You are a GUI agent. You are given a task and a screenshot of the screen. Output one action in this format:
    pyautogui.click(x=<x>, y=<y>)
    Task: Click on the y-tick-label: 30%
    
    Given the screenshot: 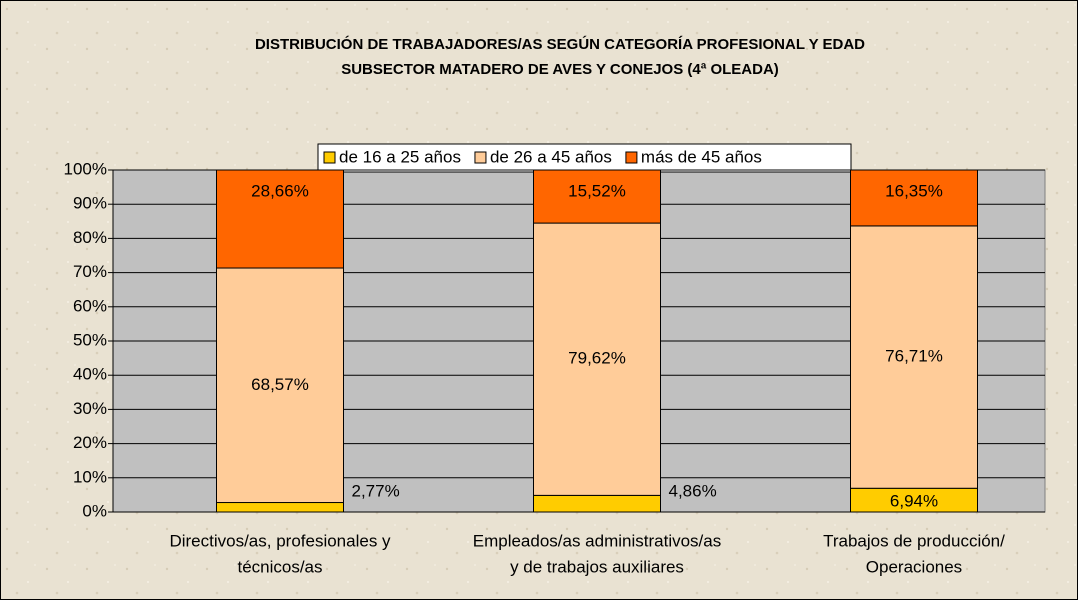 What is the action you would take?
    pyautogui.click(x=90, y=408)
    